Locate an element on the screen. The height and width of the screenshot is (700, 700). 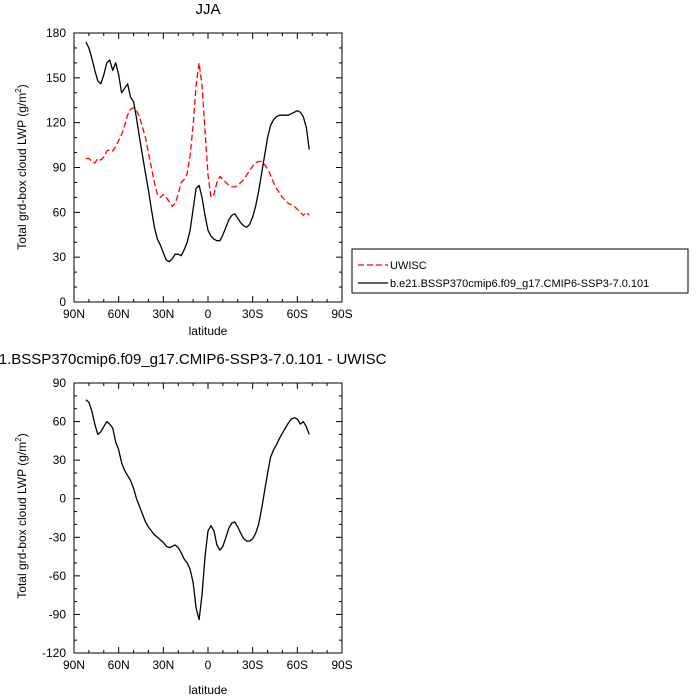
y-tick-label-0-6: 180 is located at coordinates (56, 33).